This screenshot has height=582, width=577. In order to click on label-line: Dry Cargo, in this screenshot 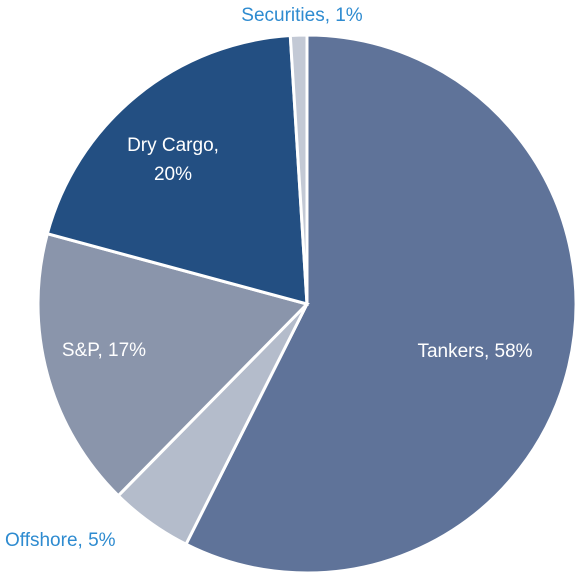, I will do `click(173, 145)`.